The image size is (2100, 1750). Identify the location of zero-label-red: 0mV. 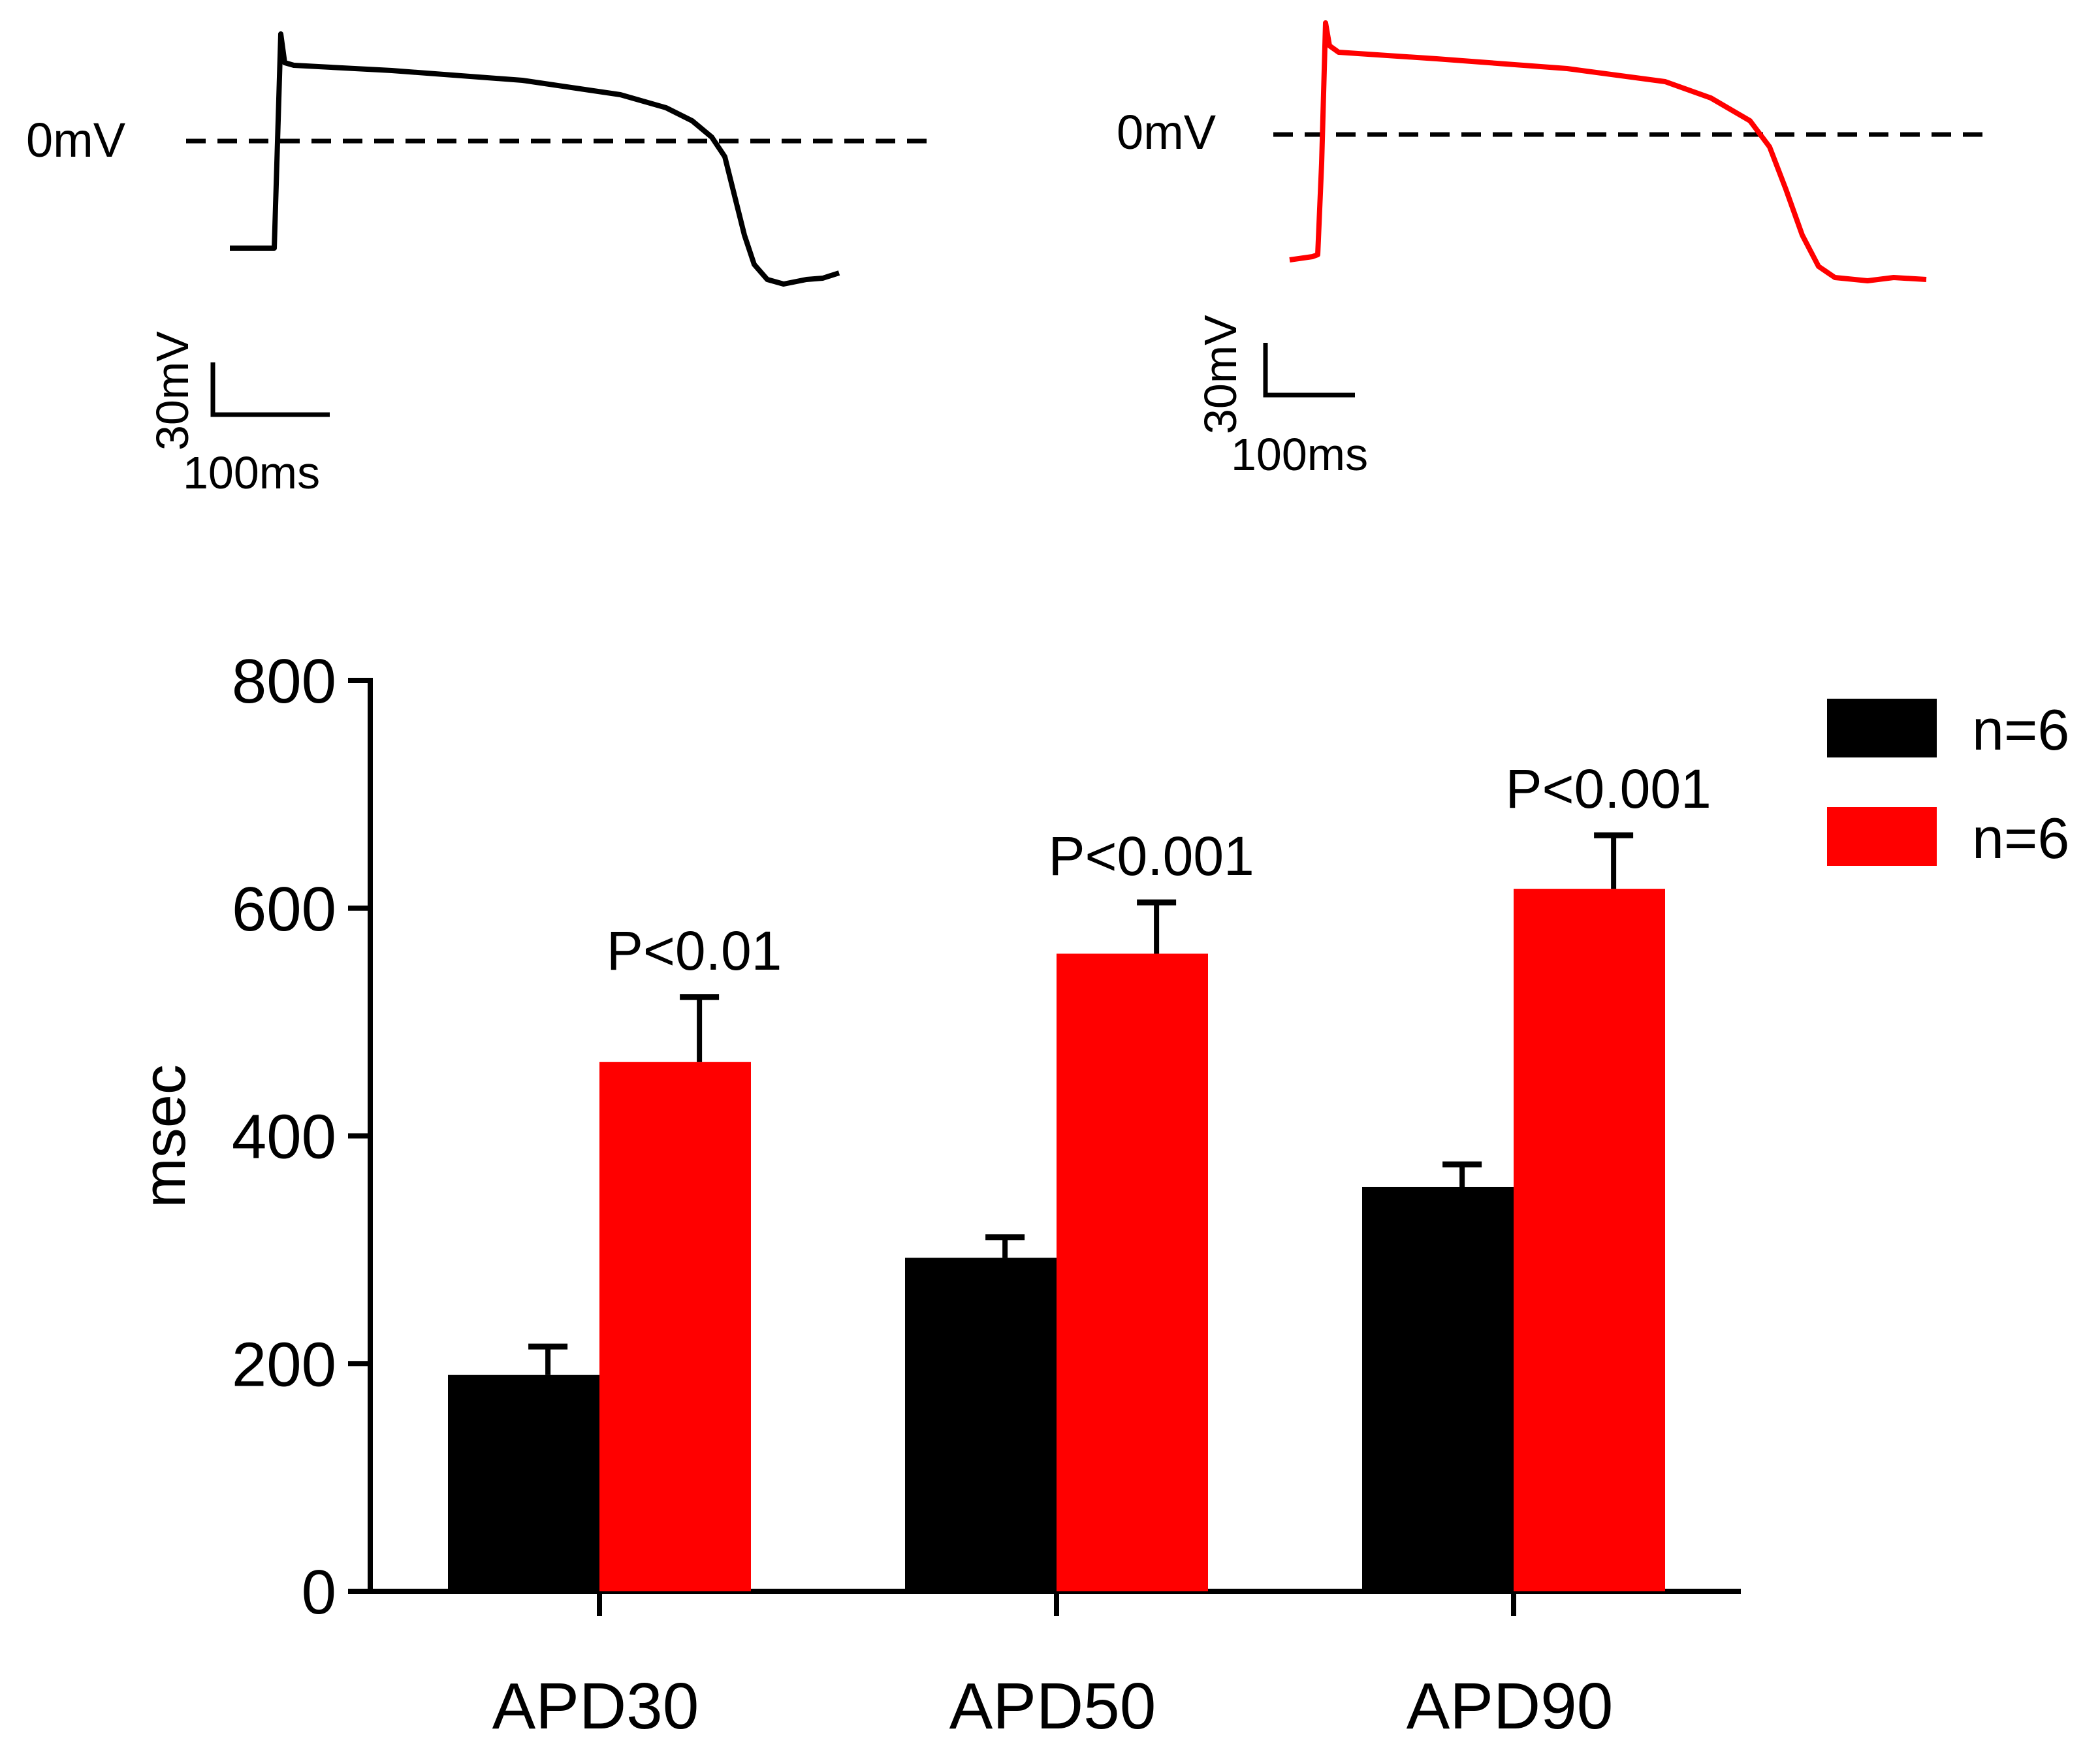
(1167, 132).